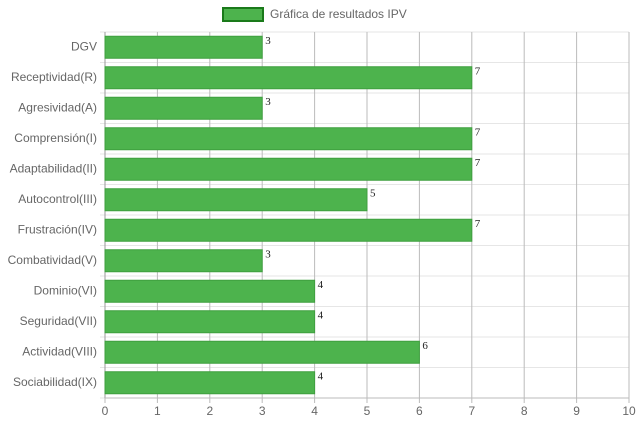 The height and width of the screenshot is (427, 639). I want to click on x-tick-label: 7, so click(471, 411).